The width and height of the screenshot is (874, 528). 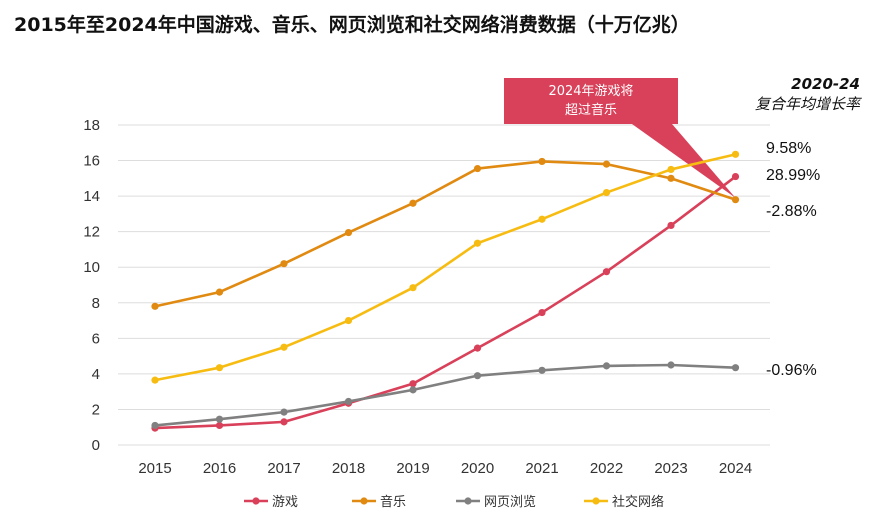 What do you see at coordinates (591, 101) in the screenshot?
I see `callout-box: 2024年游戏将 超过音乐` at bounding box center [591, 101].